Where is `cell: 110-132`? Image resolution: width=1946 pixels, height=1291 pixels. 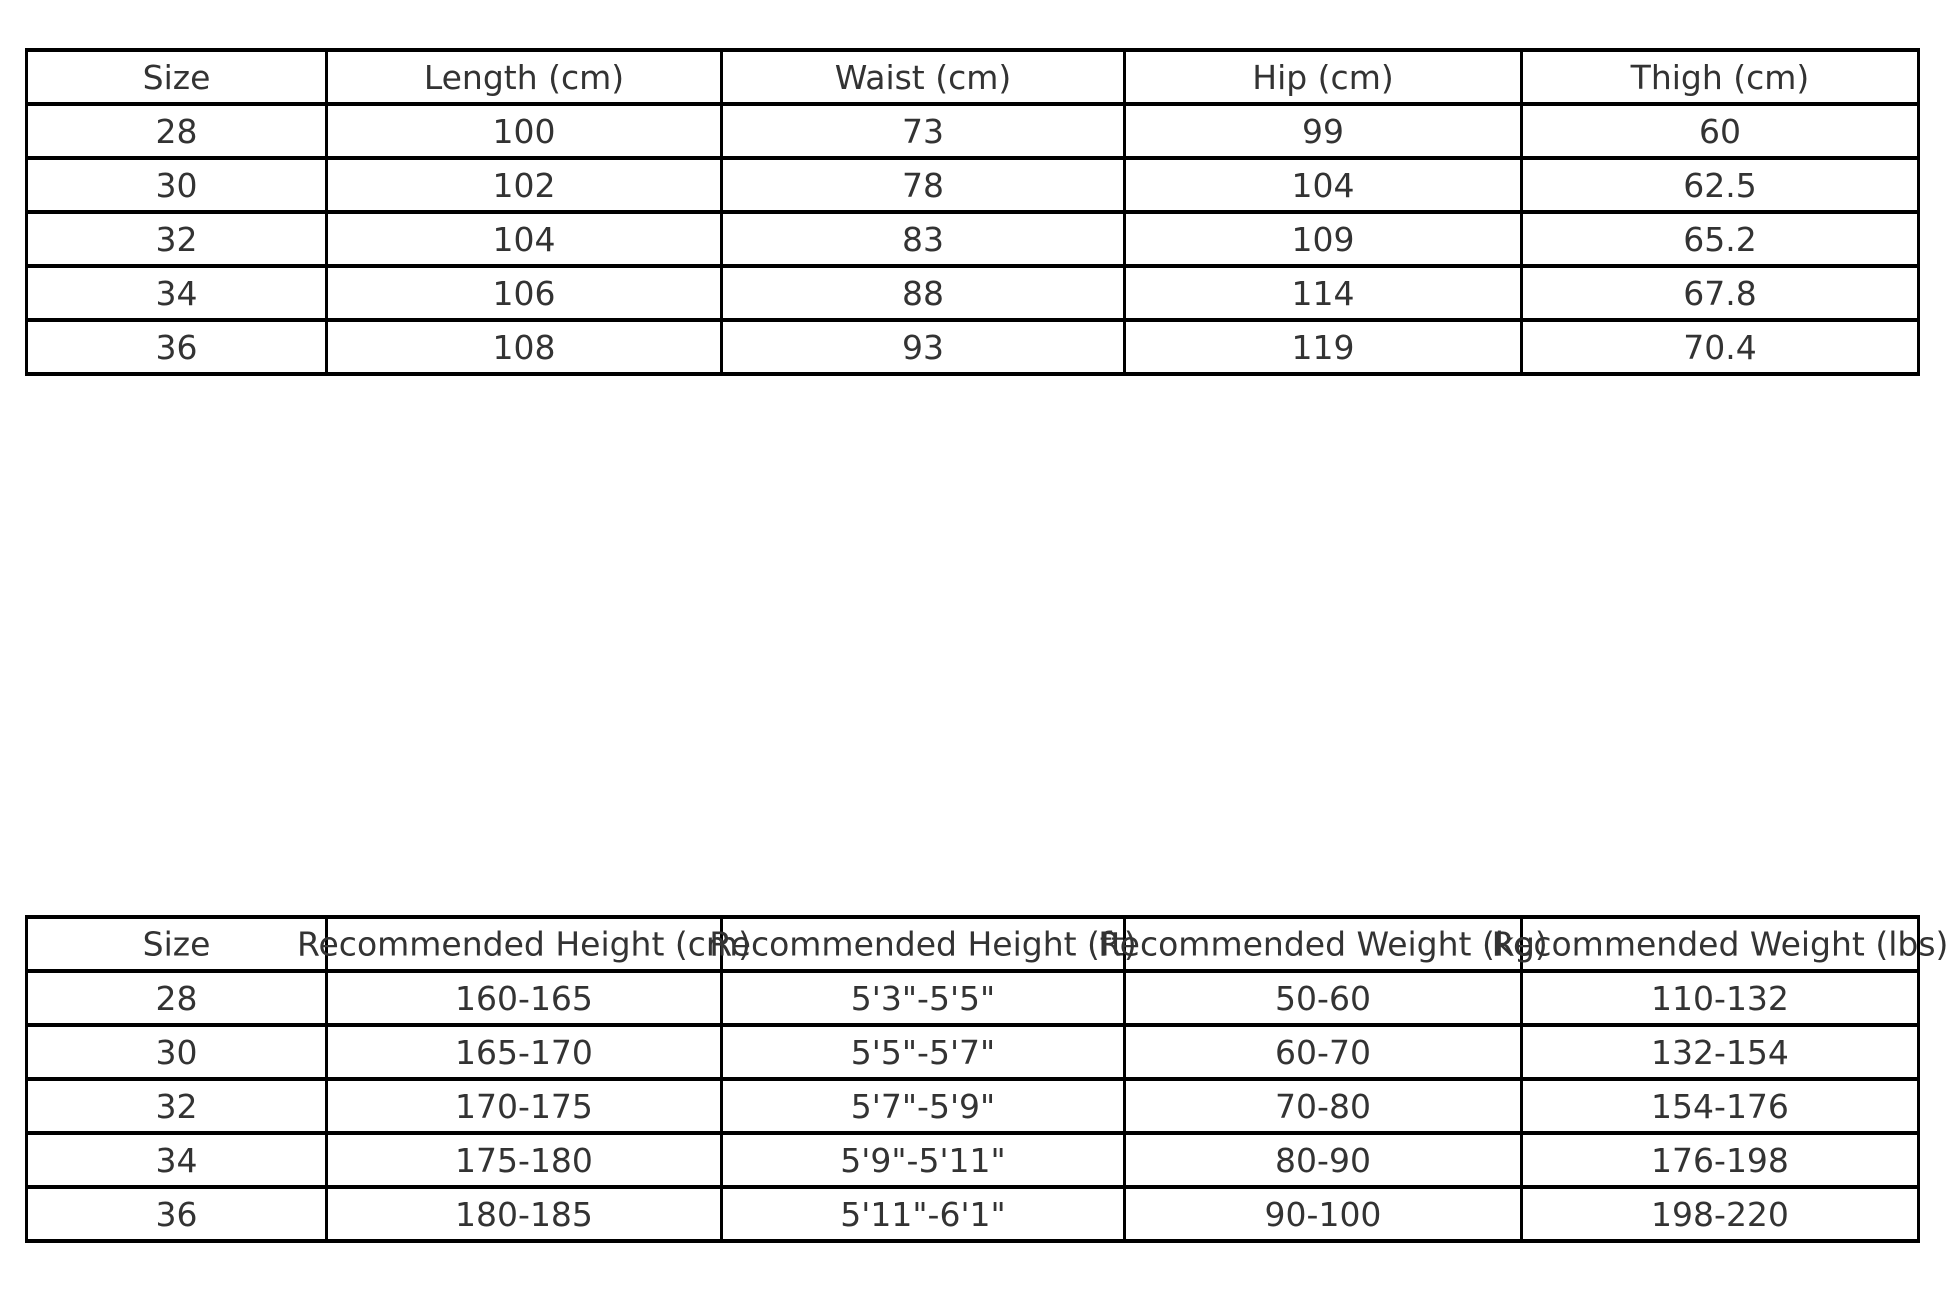 cell: 110-132 is located at coordinates (1720, 998).